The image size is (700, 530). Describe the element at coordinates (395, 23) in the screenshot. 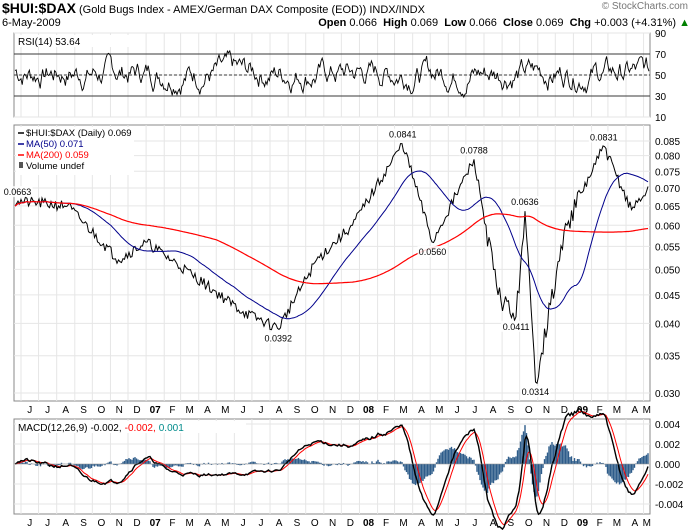

I see `high-label: High` at that location.